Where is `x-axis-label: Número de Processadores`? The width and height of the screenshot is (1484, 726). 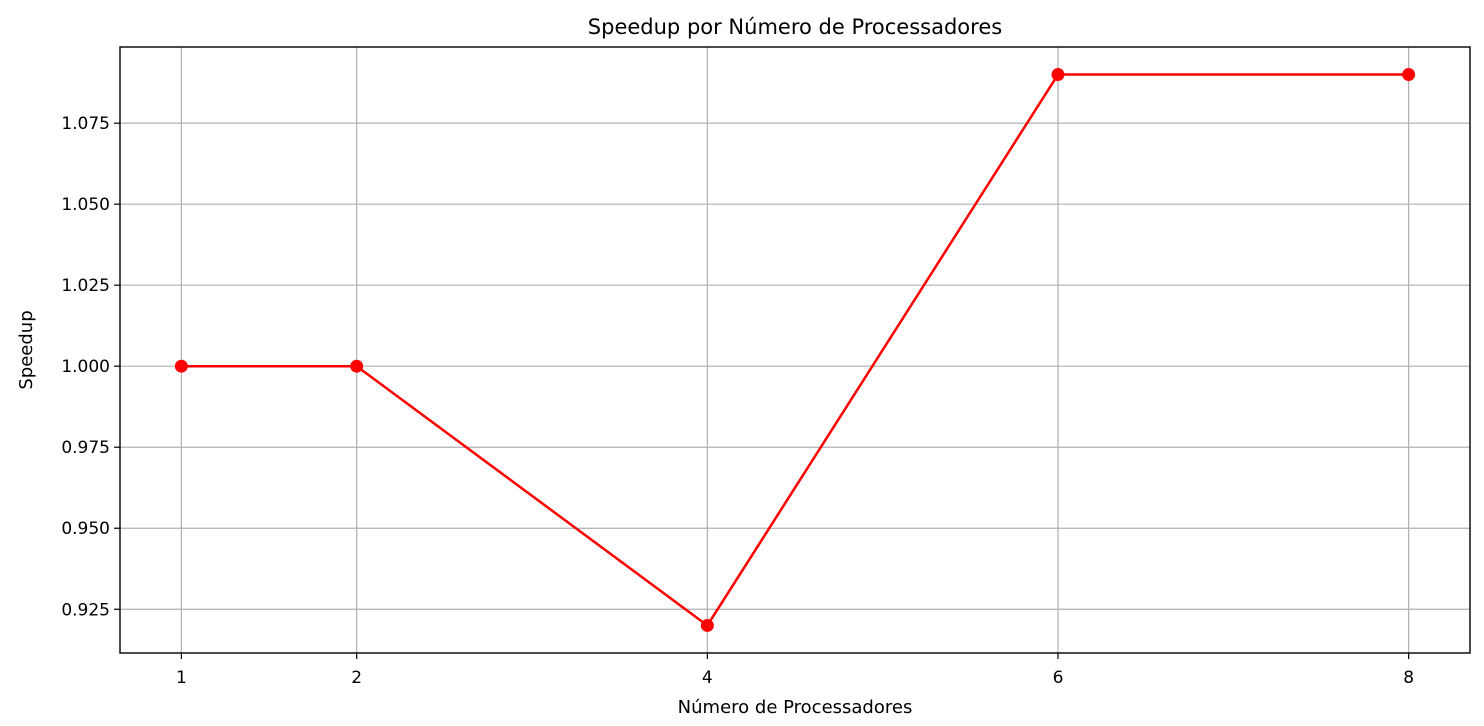 x-axis-label: Número de Processadores is located at coordinates (795, 707).